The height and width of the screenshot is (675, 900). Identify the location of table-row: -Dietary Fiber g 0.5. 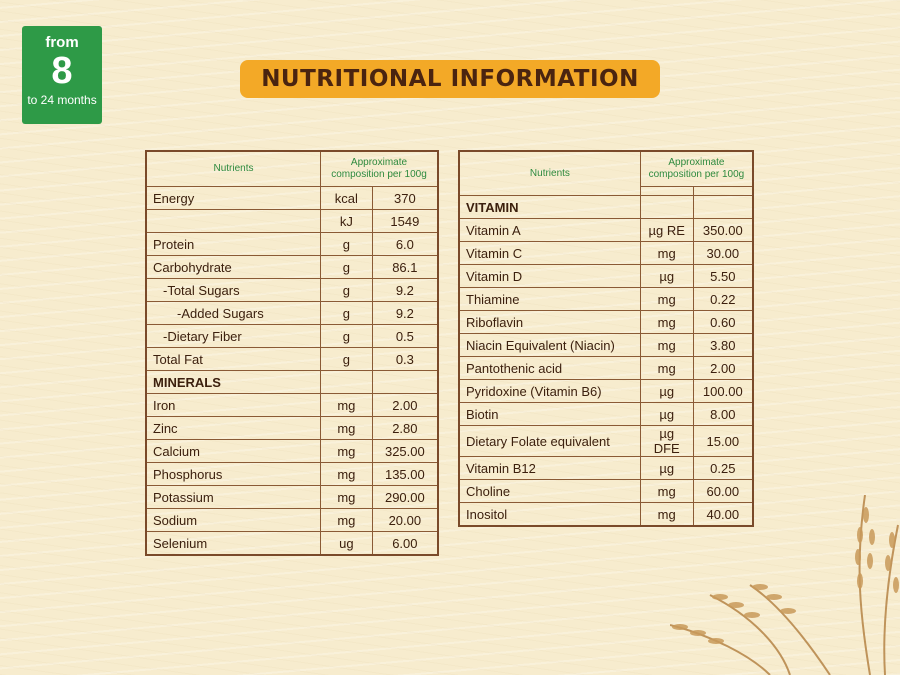
(292, 336).